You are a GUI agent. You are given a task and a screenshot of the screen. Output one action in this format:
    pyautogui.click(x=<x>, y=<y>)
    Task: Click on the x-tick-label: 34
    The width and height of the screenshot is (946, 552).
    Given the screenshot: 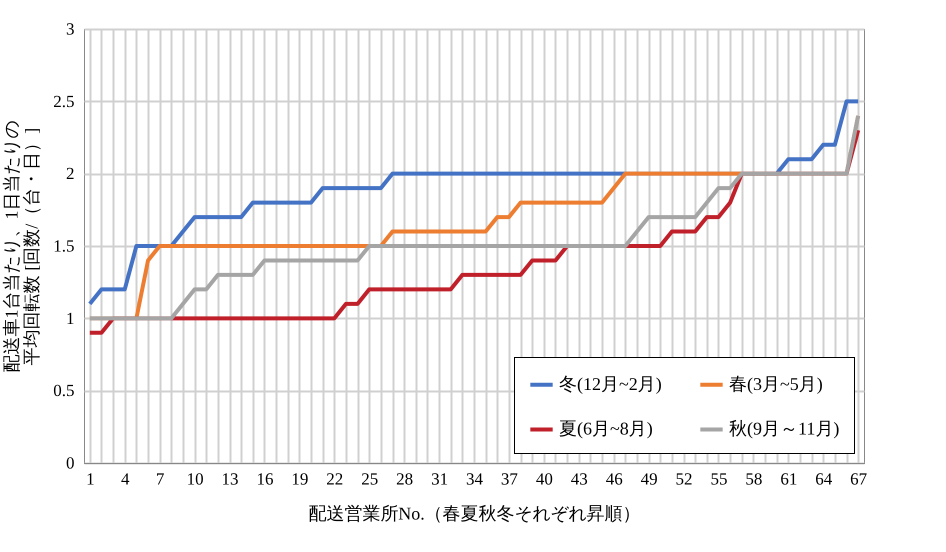 What is the action you would take?
    pyautogui.click(x=475, y=479)
    